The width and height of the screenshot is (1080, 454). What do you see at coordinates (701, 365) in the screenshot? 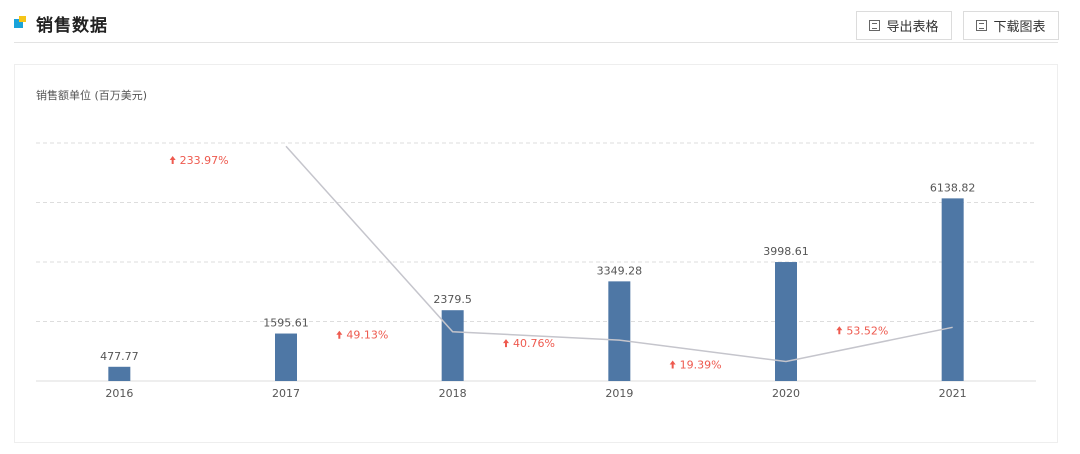
I see `growth-label-text: 19.39%` at bounding box center [701, 365].